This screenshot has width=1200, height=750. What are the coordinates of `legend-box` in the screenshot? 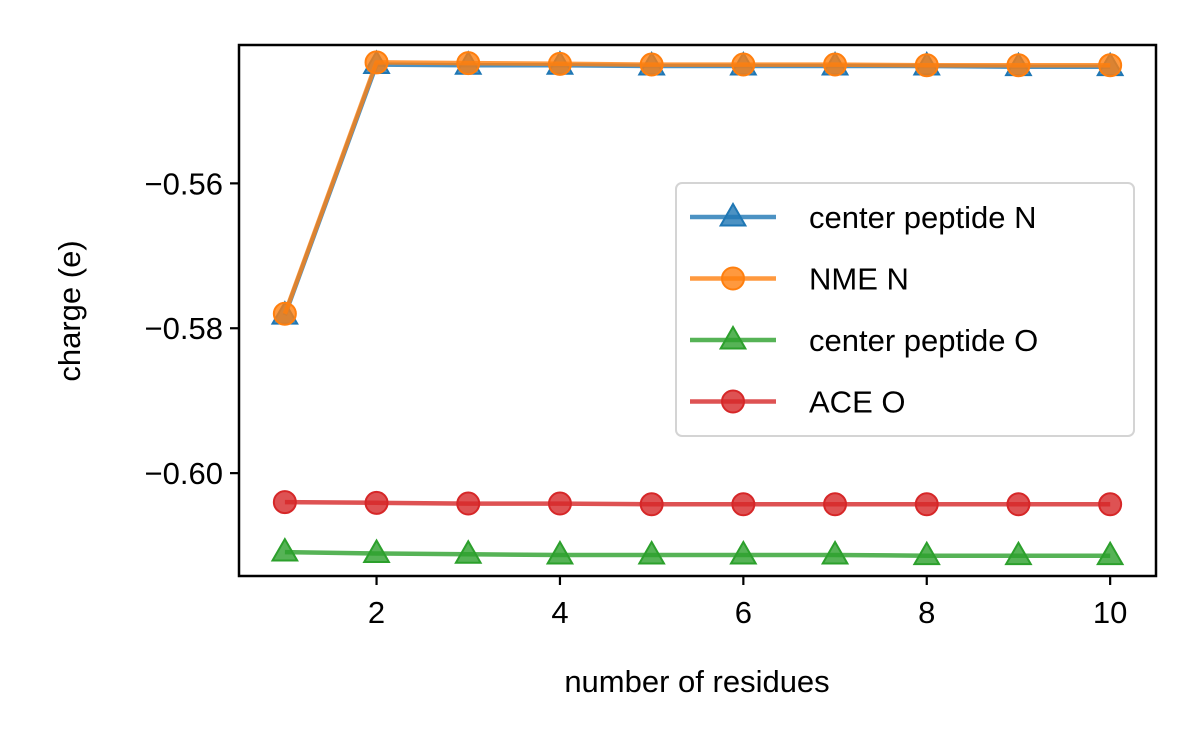 It's located at (905, 309).